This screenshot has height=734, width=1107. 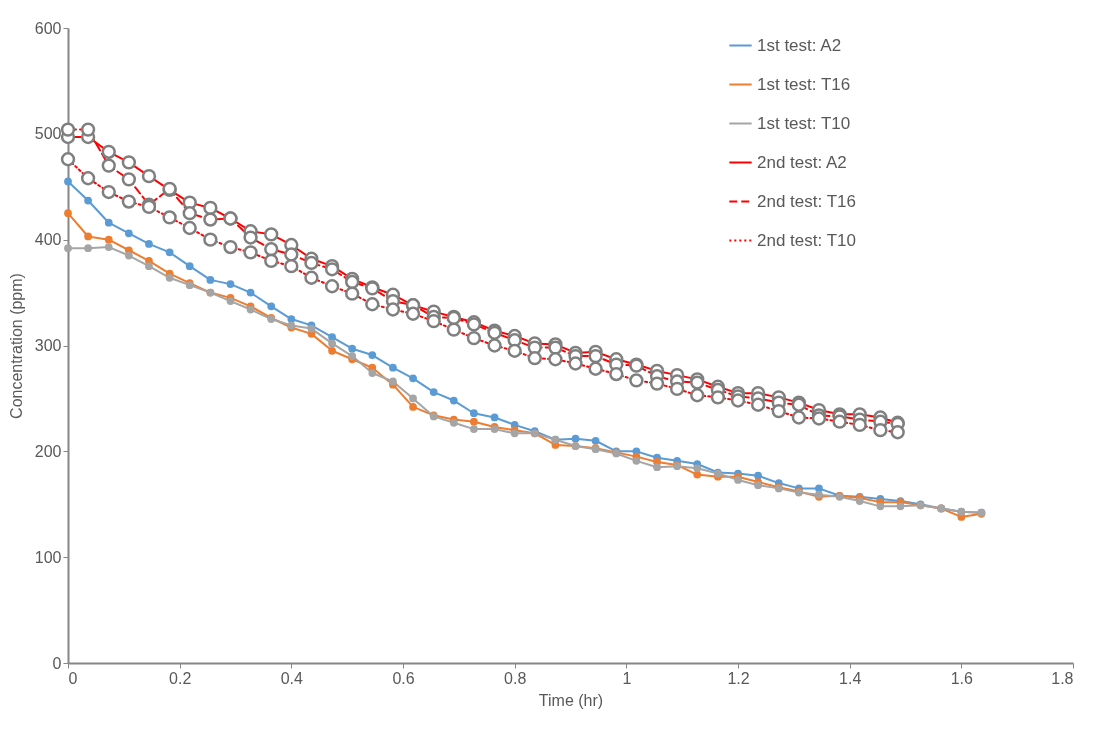 What do you see at coordinates (403, 678) in the screenshot?
I see `x-tick-label: 0.6` at bounding box center [403, 678].